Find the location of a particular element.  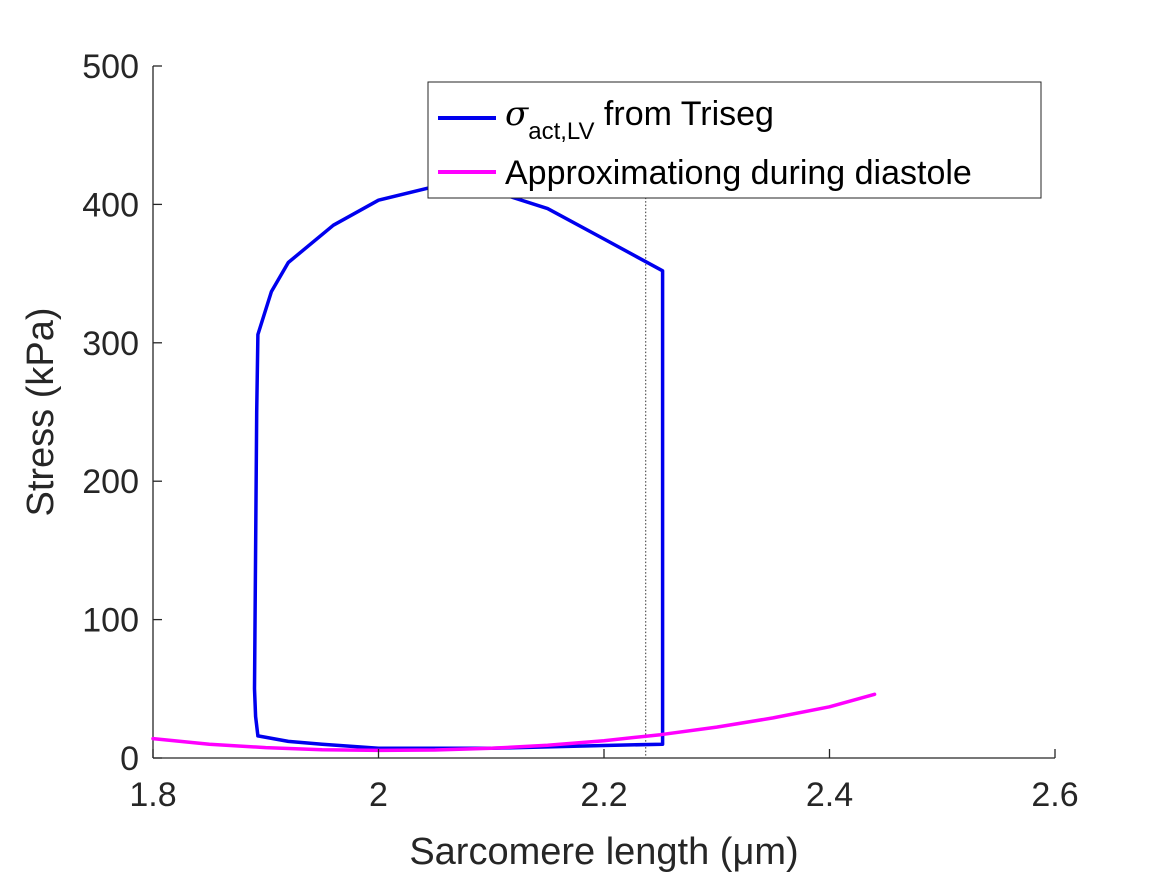

y-tick-label: 100 is located at coordinates (110, 621).